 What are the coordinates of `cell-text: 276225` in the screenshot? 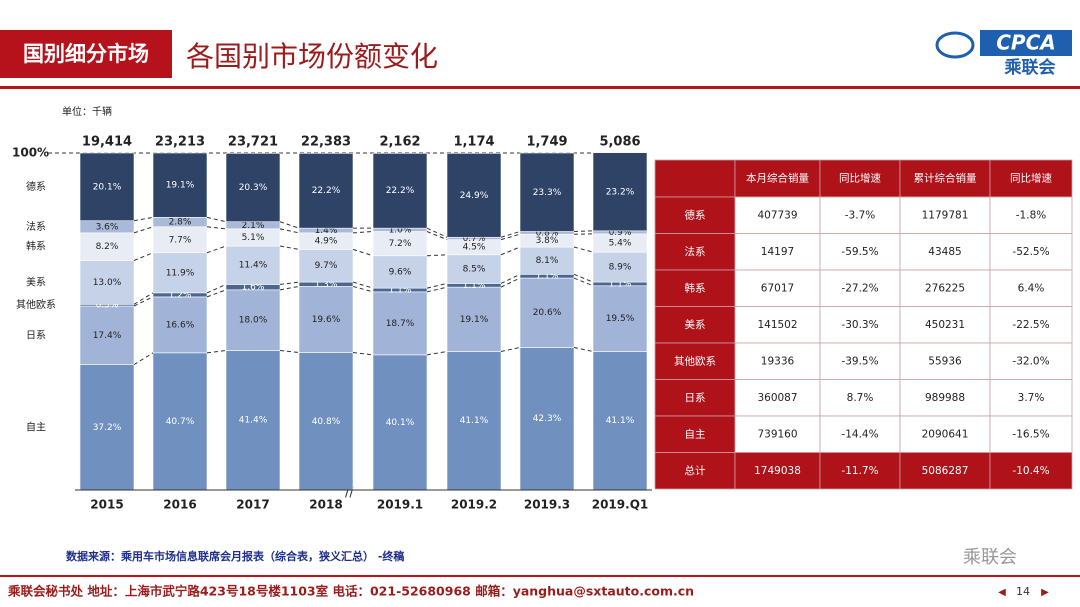 It's located at (945, 288).